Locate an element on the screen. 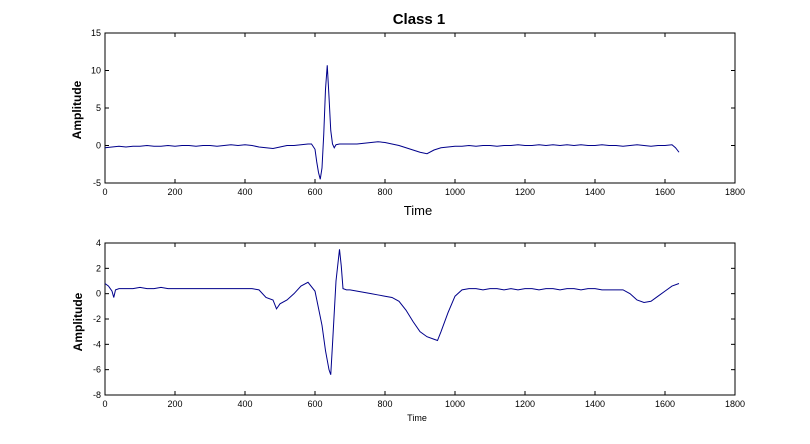  plot-top-xtick-label: 200 is located at coordinates (174, 192).